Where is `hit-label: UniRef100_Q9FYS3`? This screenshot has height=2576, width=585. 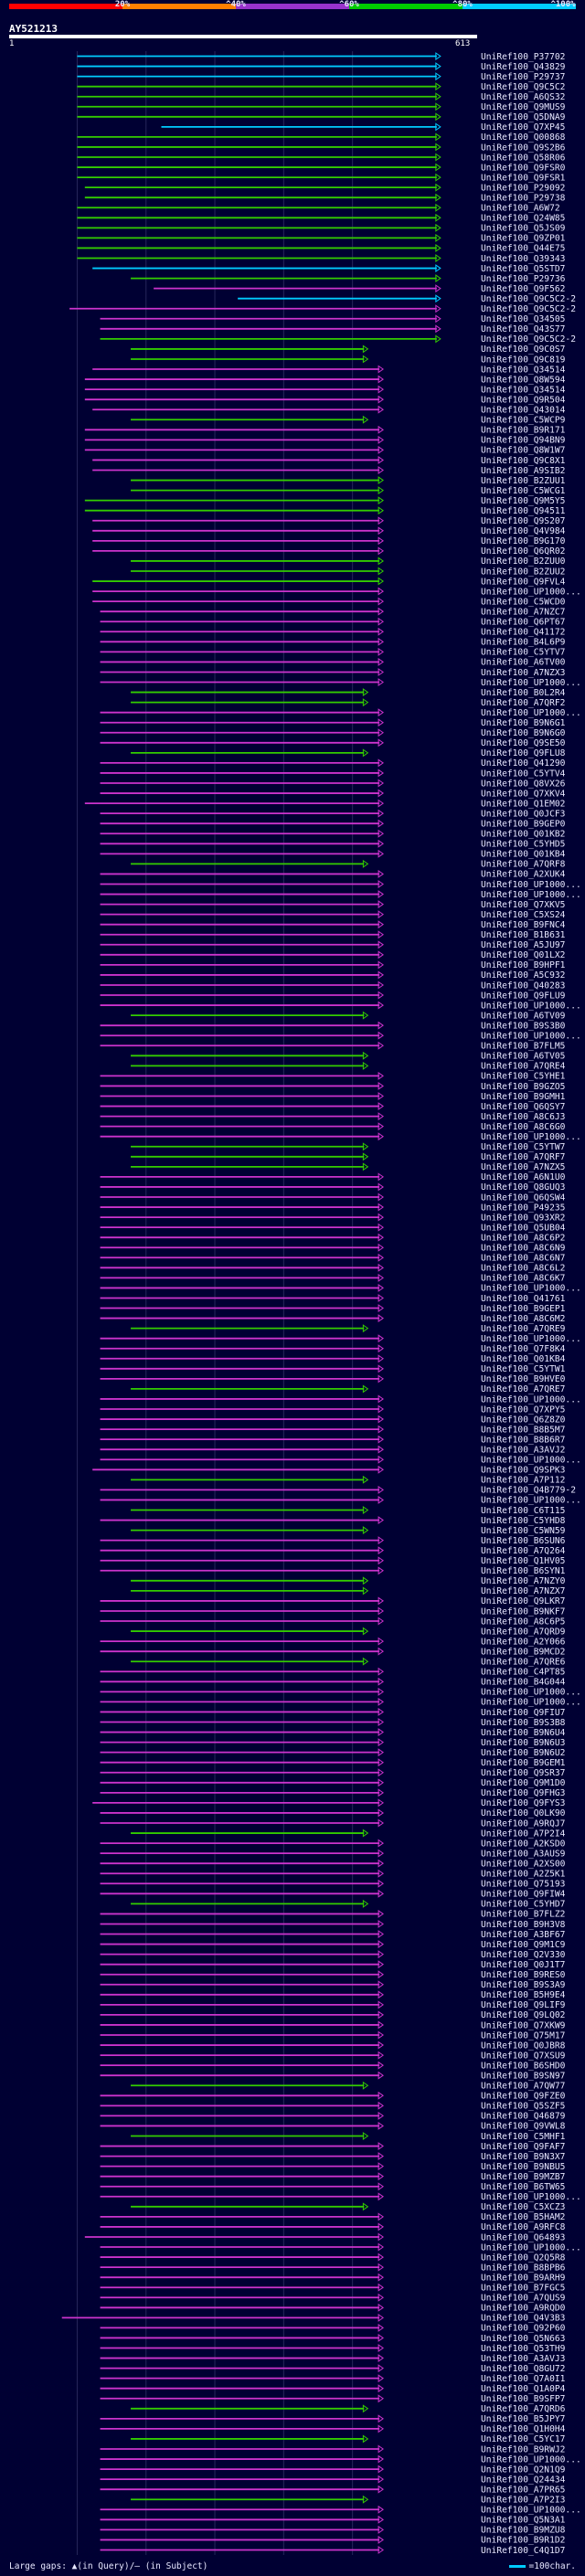 hit-label: UniRef100_Q9FYS3 is located at coordinates (523, 1803).